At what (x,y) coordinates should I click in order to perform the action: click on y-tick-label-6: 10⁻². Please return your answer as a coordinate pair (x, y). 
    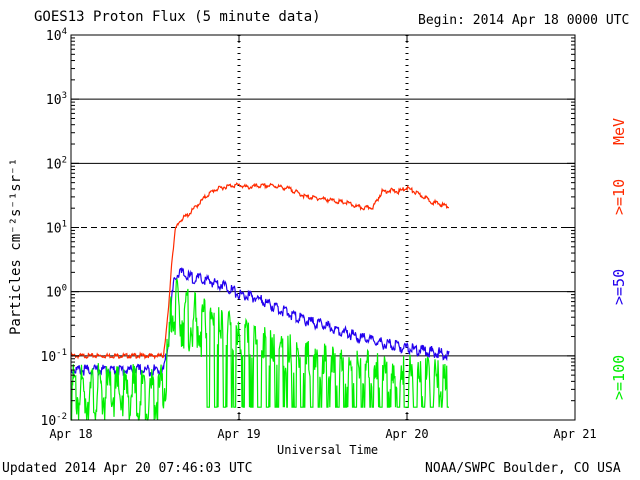
    Looking at the image, I should click on (54, 420).